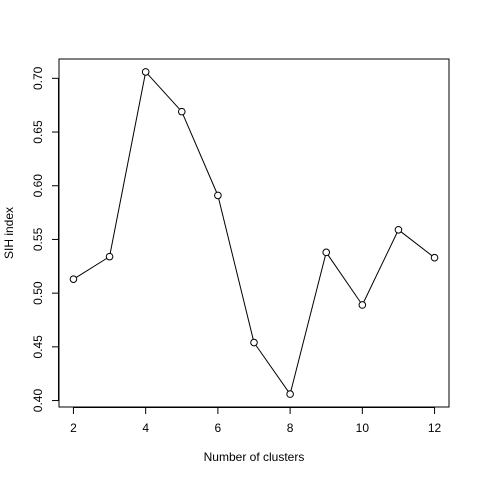 This screenshot has width=480, height=480. What do you see at coordinates (290, 428) in the screenshot?
I see `x-tick-label-8: 8` at bounding box center [290, 428].